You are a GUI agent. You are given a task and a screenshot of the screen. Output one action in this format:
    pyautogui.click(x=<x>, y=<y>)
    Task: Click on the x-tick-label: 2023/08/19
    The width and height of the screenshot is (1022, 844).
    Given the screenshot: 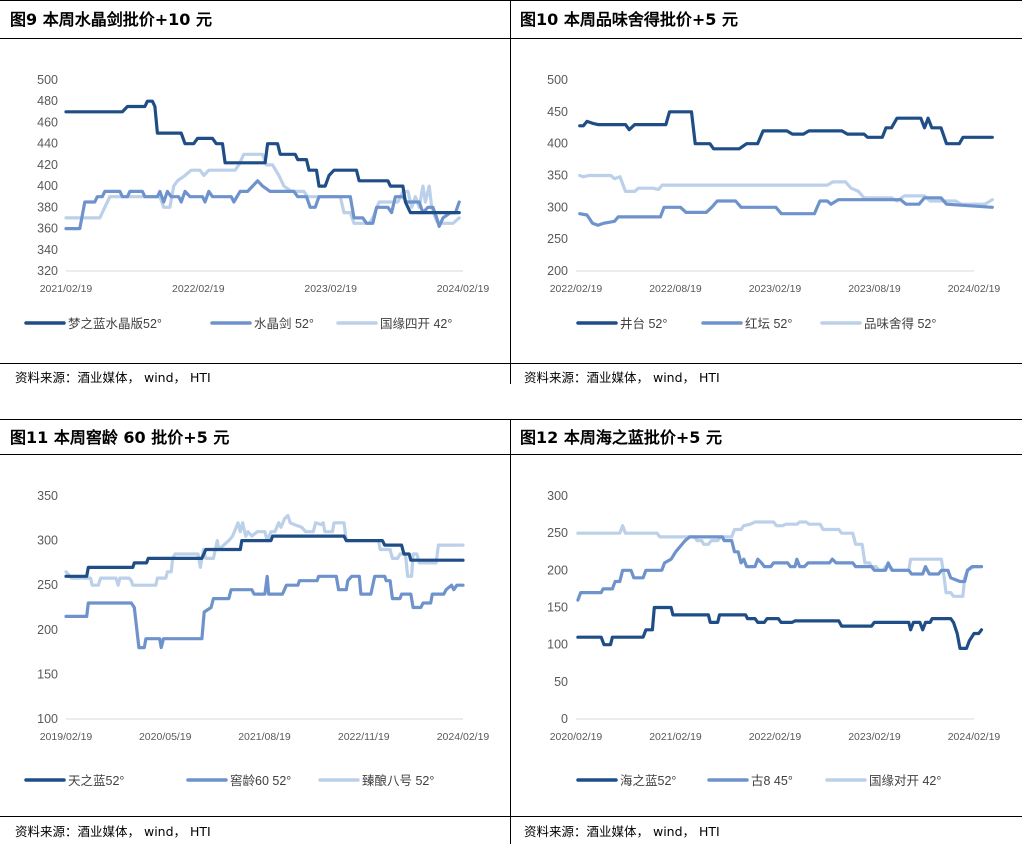 What is the action you would take?
    pyautogui.click(x=874, y=289)
    